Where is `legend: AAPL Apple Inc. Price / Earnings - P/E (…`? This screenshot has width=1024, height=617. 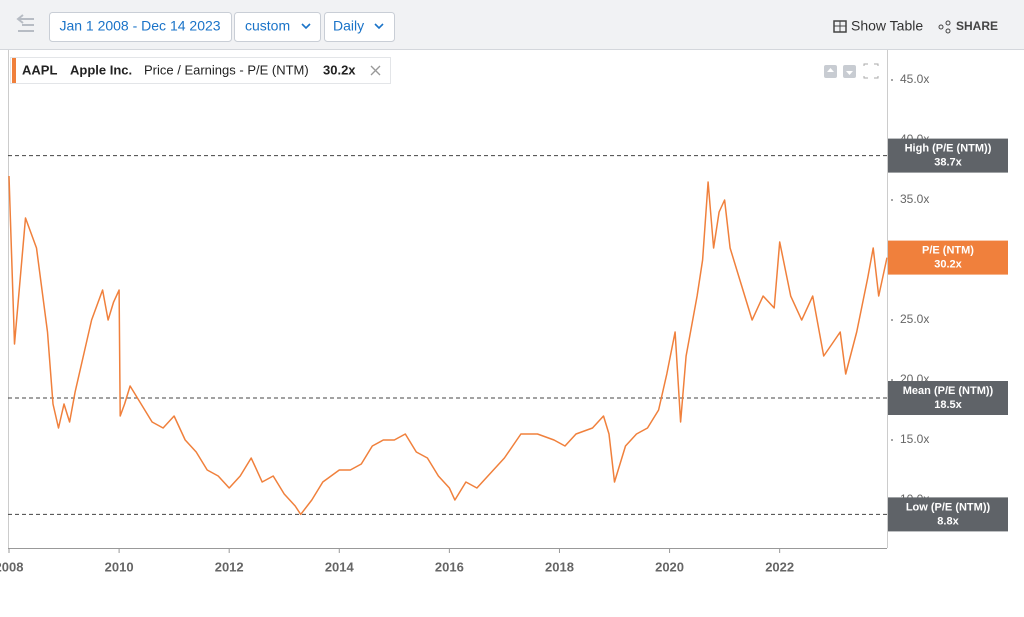
legend: AAPL Apple Inc. Price / Earnings - P/E (… is located at coordinates (200, 70).